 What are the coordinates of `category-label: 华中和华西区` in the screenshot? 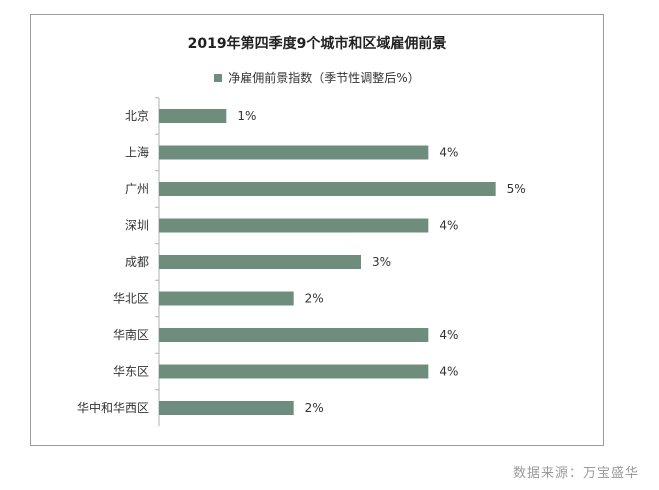 It's located at (113, 407).